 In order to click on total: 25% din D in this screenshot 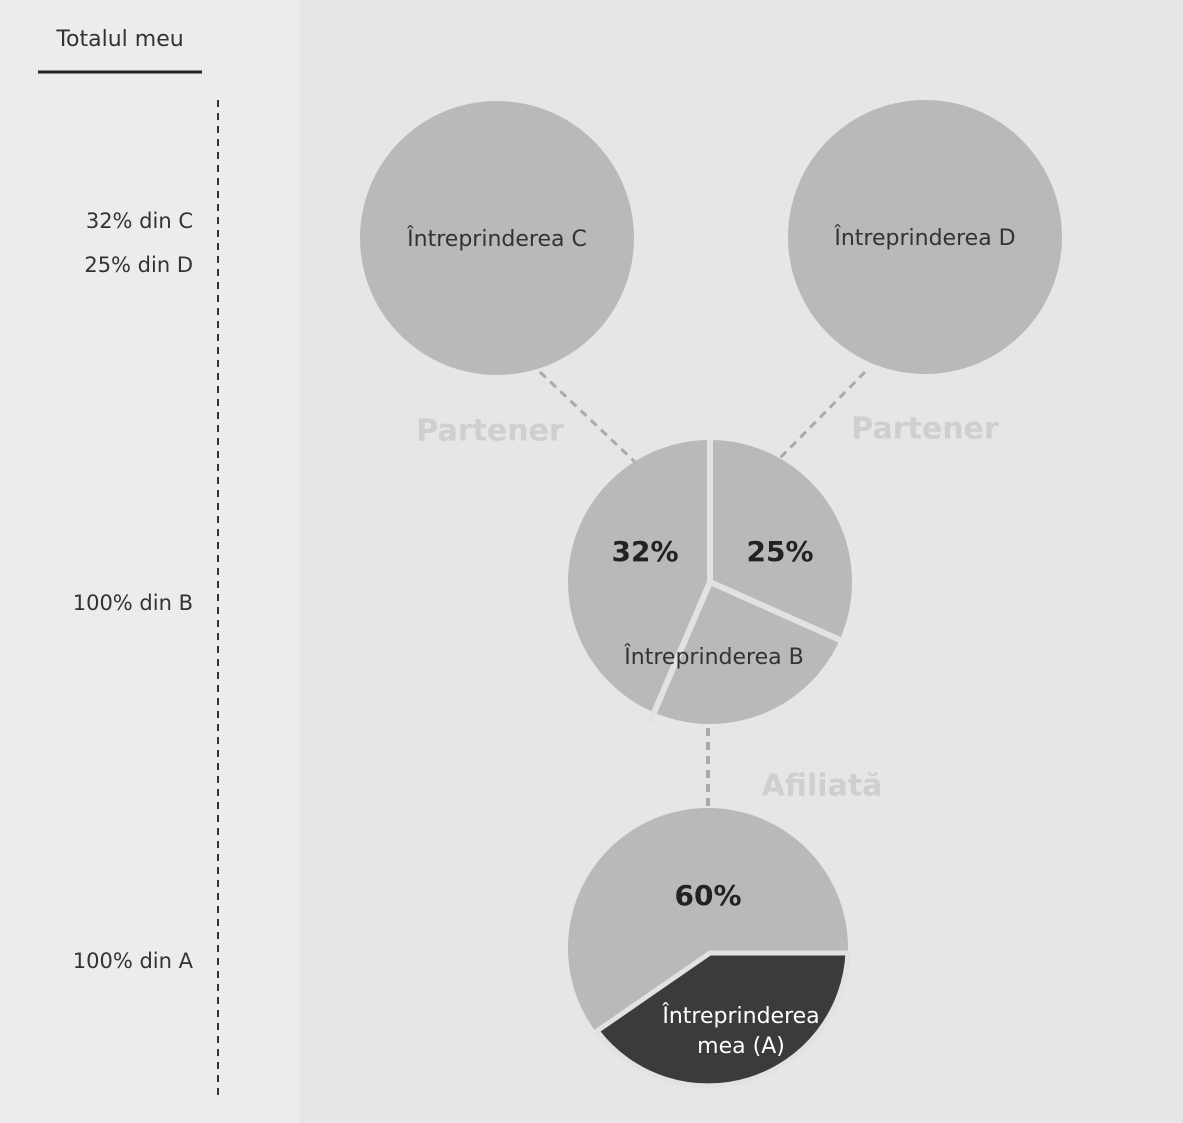, I will do `click(138, 265)`.